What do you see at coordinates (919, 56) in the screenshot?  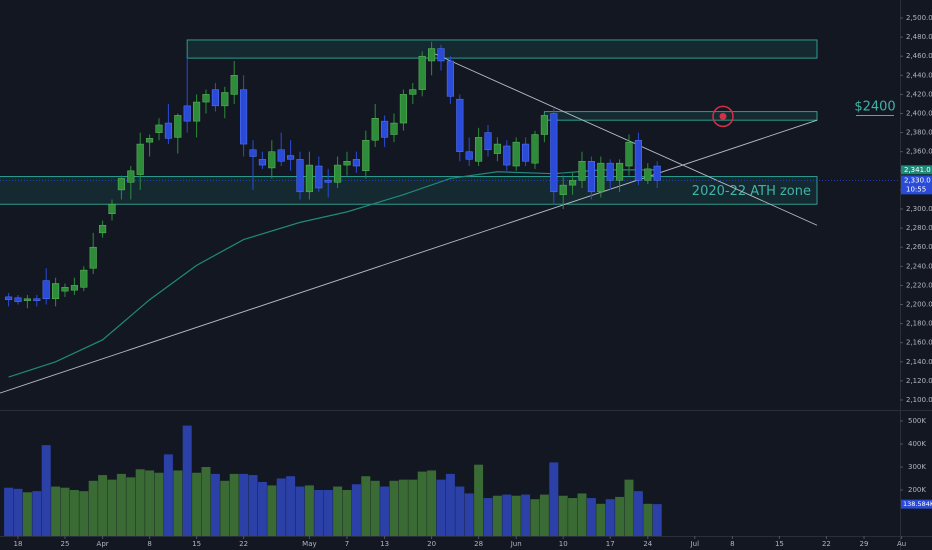 I see `y-tick-label: 2,460.0` at bounding box center [919, 56].